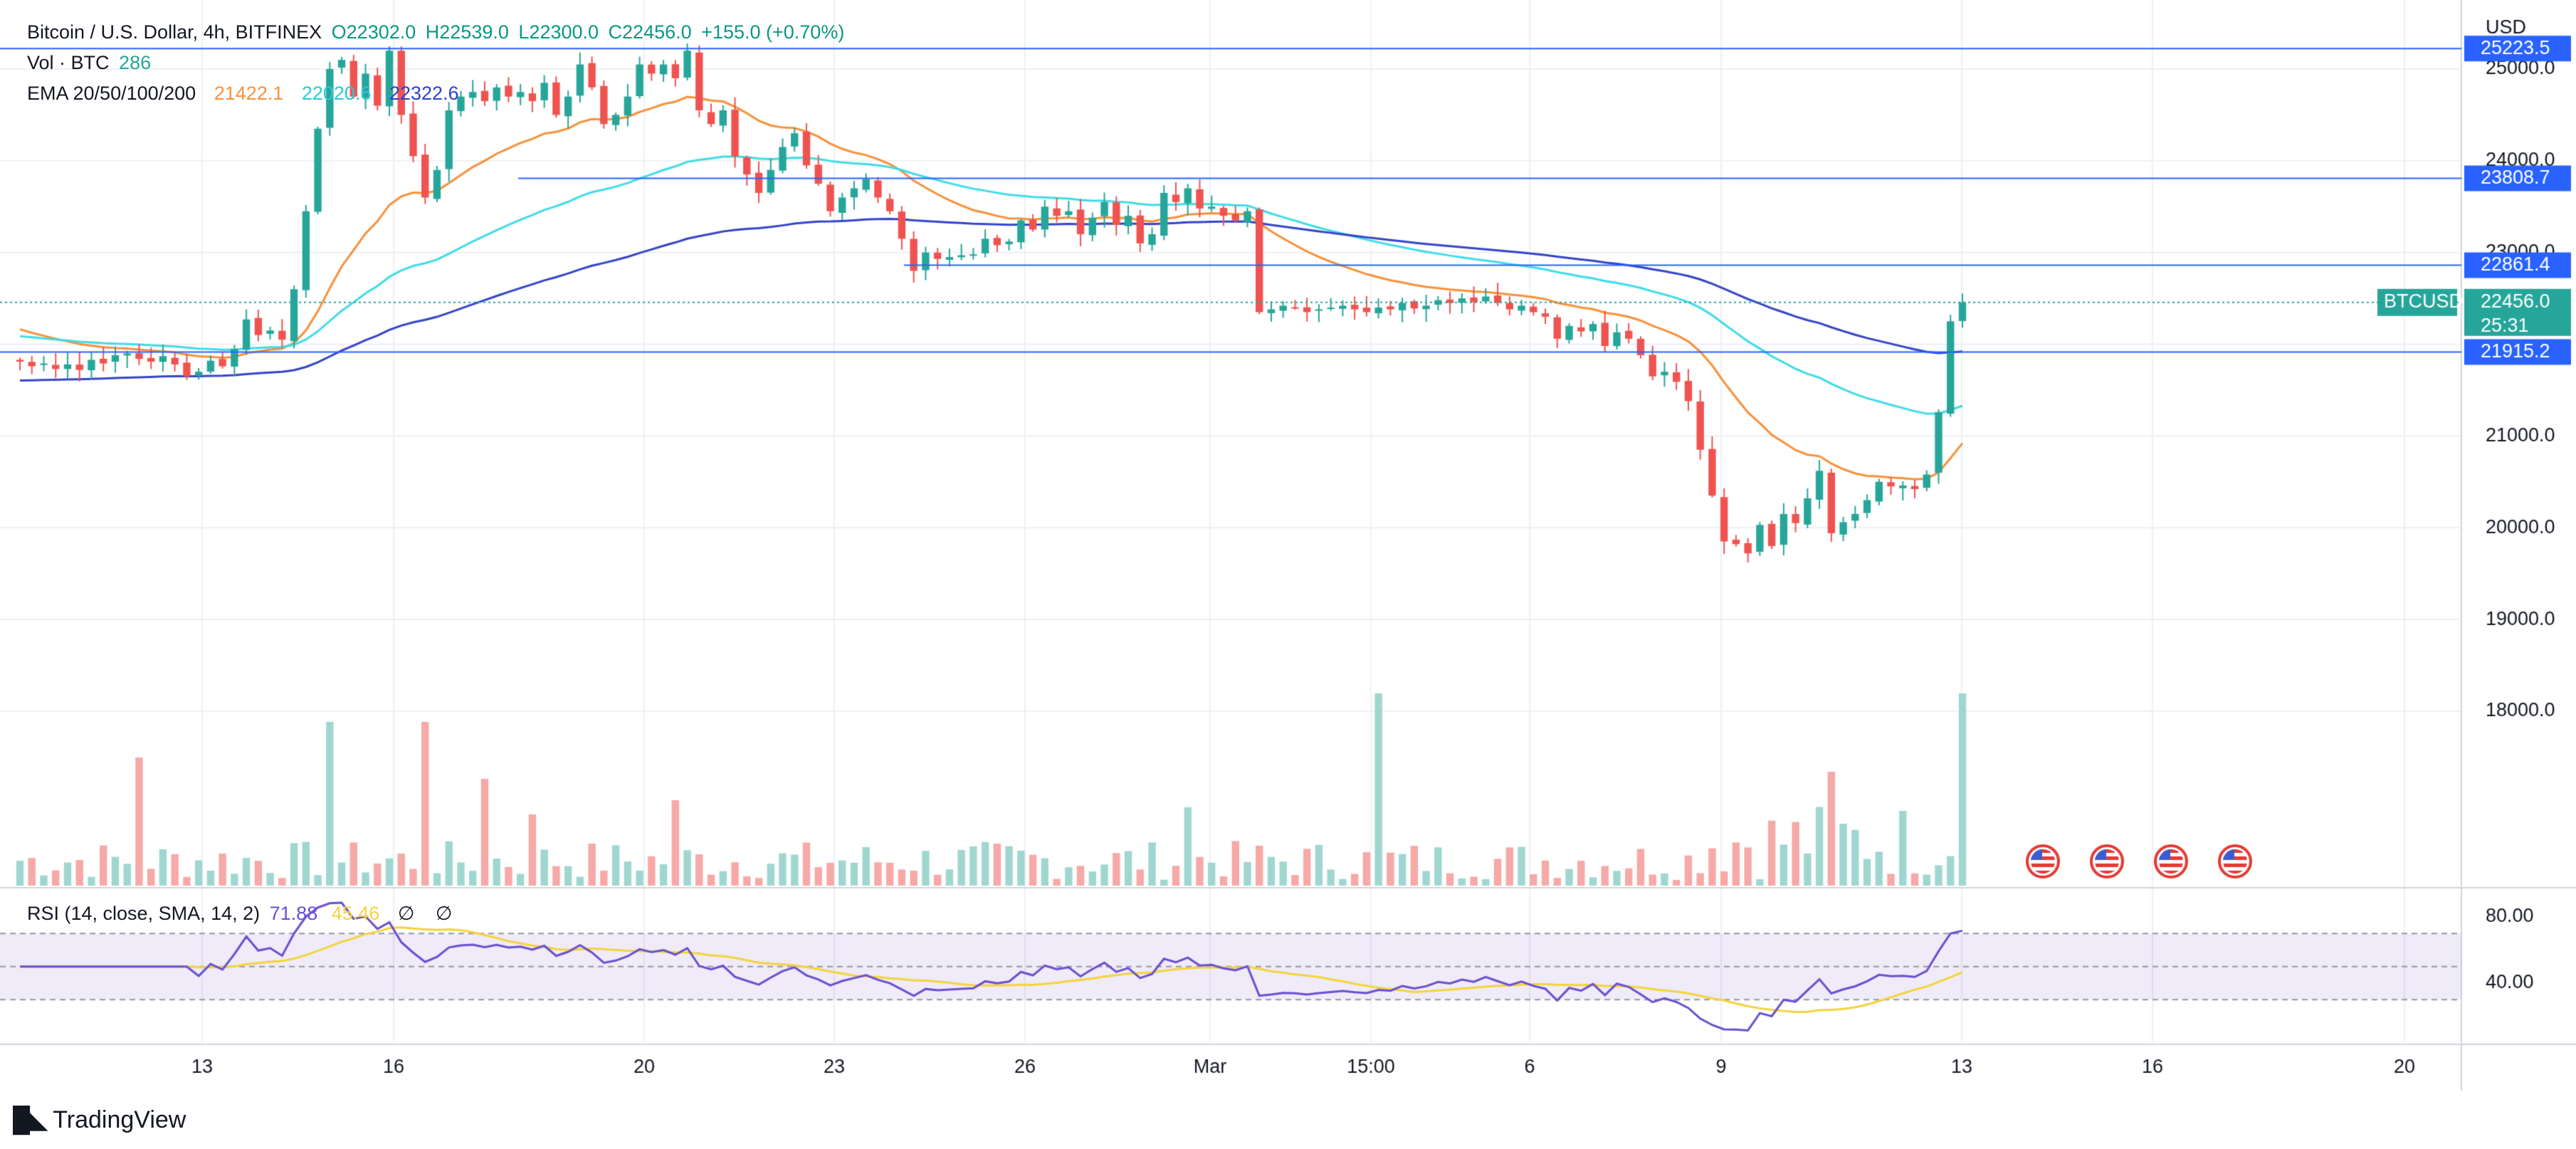 Image resolution: width=2576 pixels, height=1149 pixels. I want to click on rsi-sma-value: 45.46, so click(355, 913).